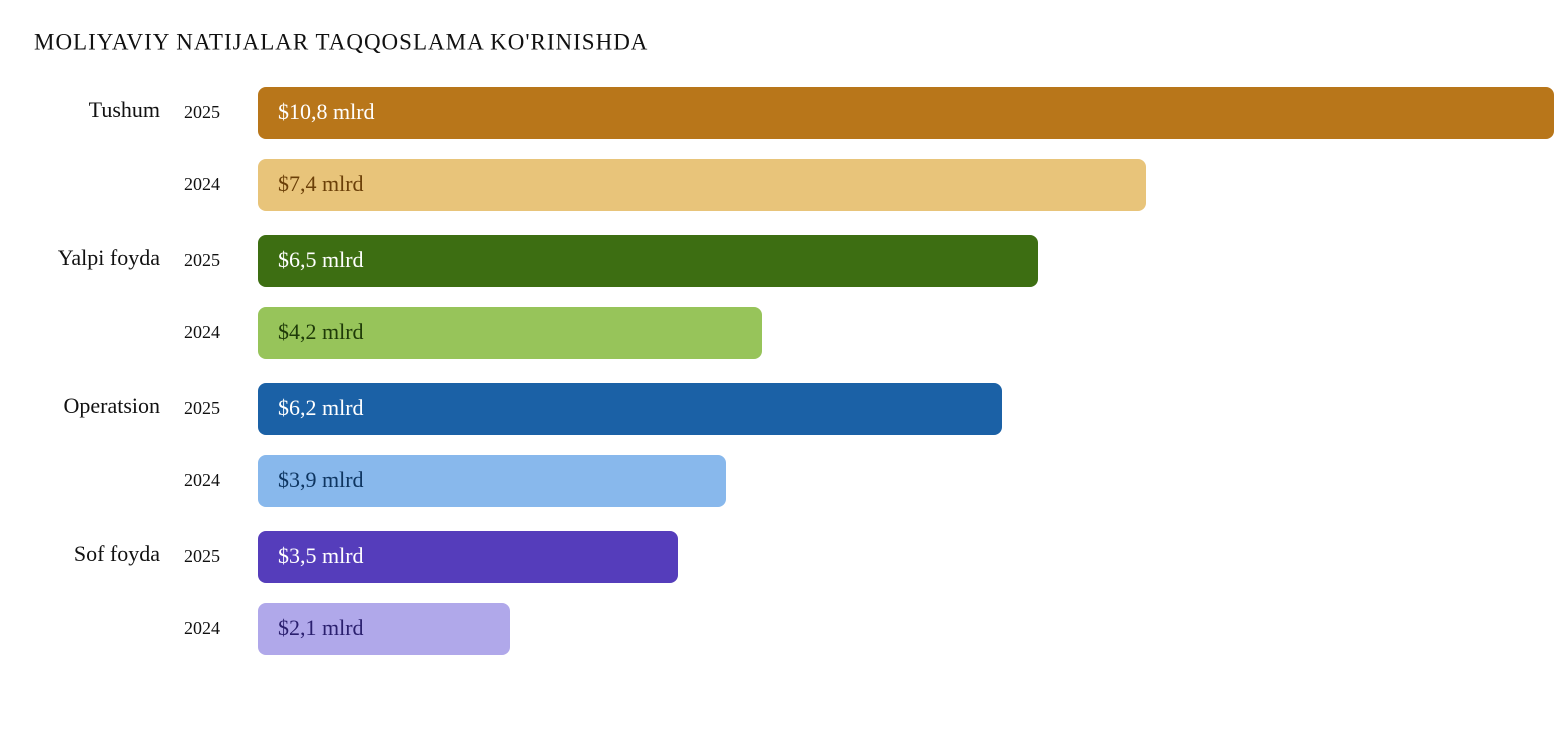  I want to click on value-label: $4,2 mlrd, so click(321, 331).